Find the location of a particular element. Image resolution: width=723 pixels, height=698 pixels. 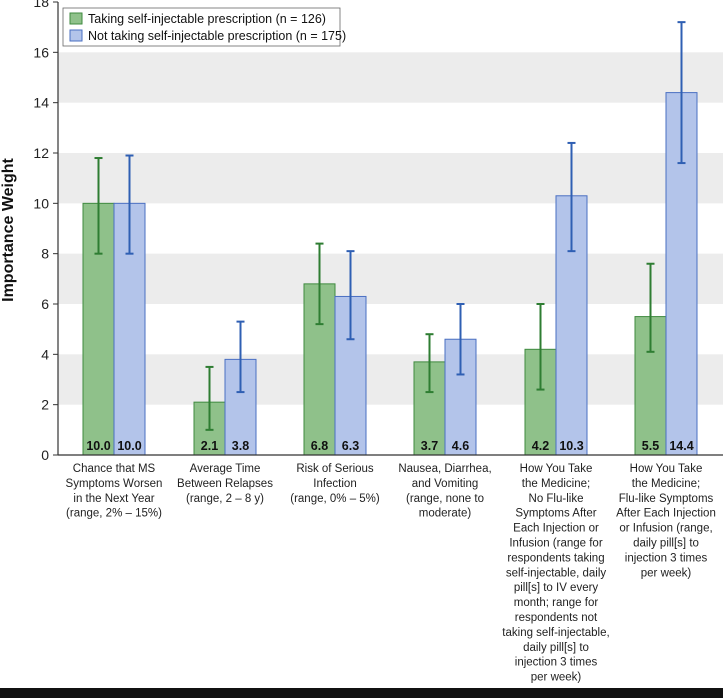

y-tick-label: 4 is located at coordinates (45, 354).